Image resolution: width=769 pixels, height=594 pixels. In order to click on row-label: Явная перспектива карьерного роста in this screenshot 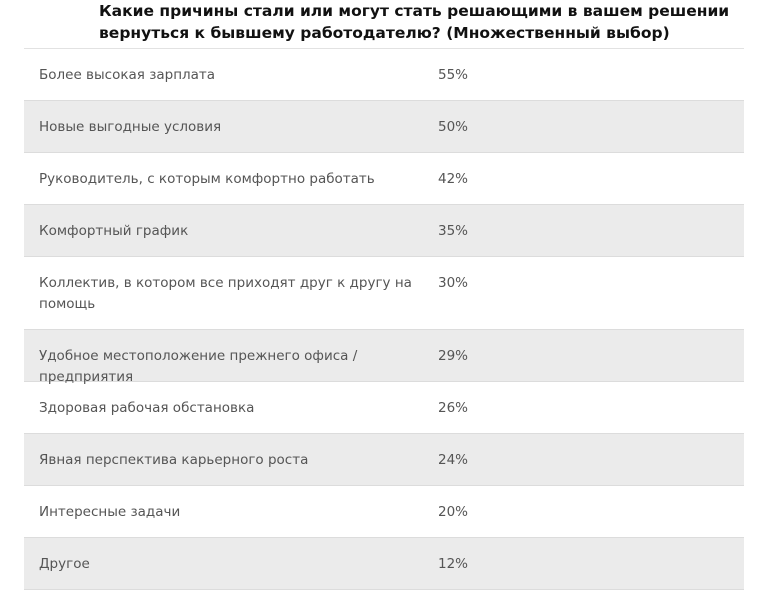, I will do `click(174, 460)`.